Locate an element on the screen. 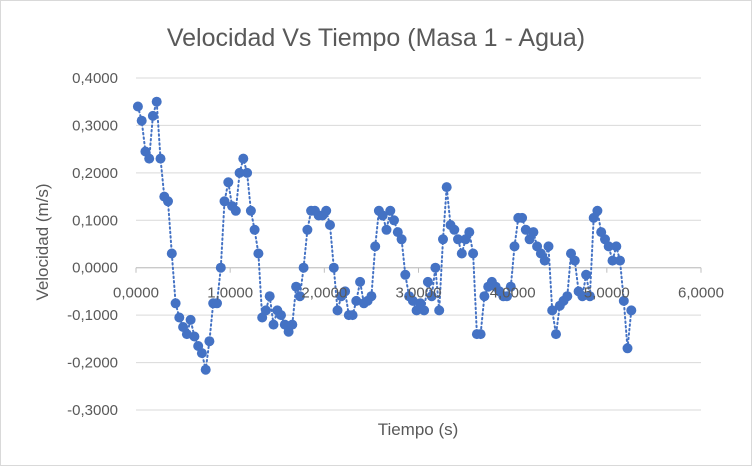 Image resolution: width=752 pixels, height=466 pixels. y-axis-label: Velocidad (m/s) is located at coordinates (42, 241).